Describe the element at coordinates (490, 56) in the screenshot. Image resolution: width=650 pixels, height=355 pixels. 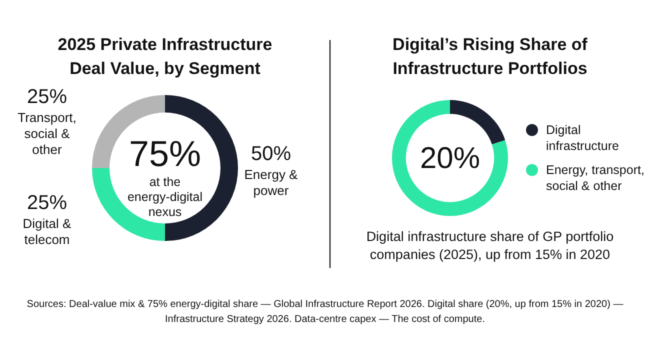
I see `chart-title: Digital’s Rising Share of Infrastructure Portfolios` at that location.